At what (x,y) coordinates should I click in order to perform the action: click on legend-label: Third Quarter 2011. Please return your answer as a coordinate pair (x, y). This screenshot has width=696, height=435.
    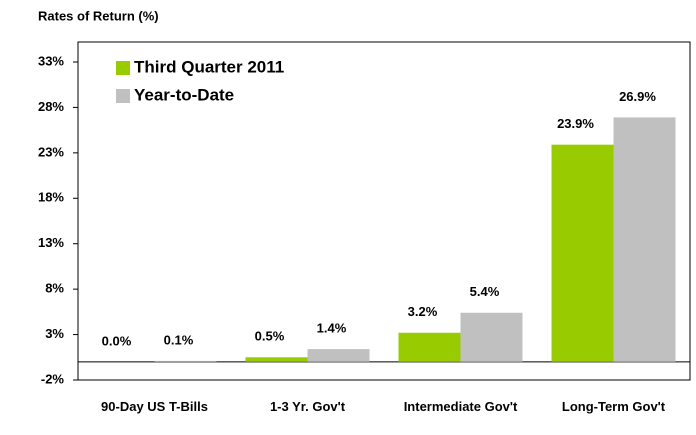
    Looking at the image, I should click on (209, 66).